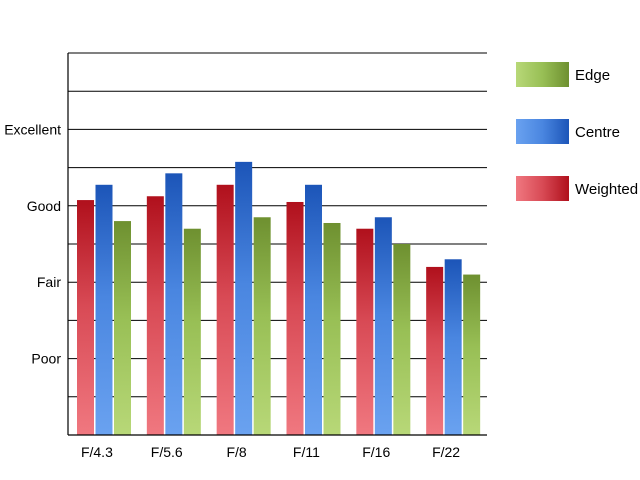 Image resolution: width=640 pixels, height=480 pixels. What do you see at coordinates (44, 206) in the screenshot?
I see `y-tick-label-good: Good` at bounding box center [44, 206].